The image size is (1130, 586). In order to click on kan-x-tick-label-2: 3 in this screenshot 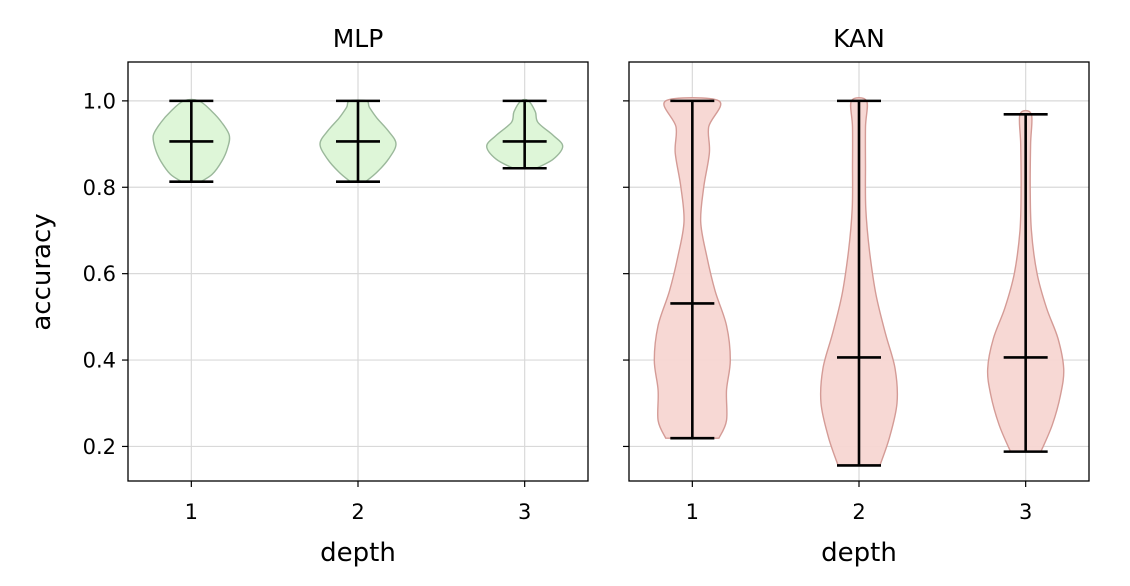, I will do `click(1025, 512)`.